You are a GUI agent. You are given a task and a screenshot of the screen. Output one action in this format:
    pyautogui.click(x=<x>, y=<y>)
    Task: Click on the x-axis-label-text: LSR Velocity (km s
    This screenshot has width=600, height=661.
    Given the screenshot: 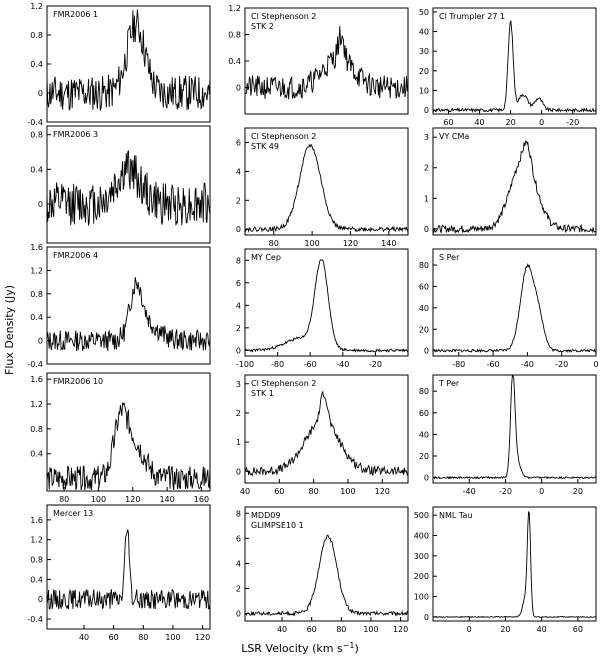 What is the action you would take?
    pyautogui.click(x=292, y=648)
    